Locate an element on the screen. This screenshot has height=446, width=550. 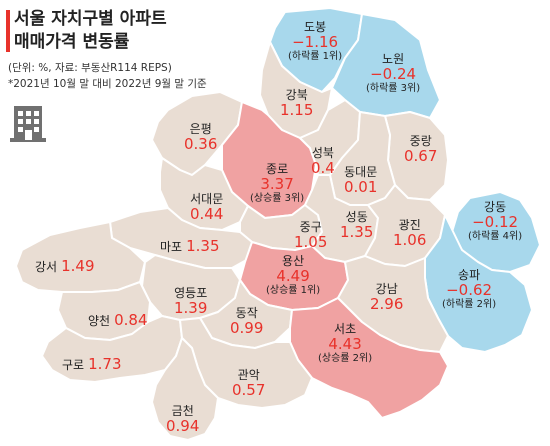
district-shape-dobong is located at coordinates (316, 50).